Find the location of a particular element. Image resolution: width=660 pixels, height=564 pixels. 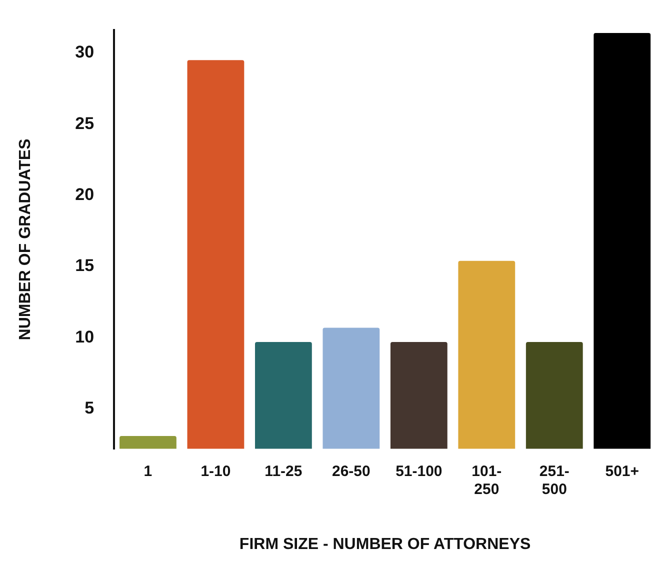

y-tick-label: 20 is located at coordinates (84, 194).